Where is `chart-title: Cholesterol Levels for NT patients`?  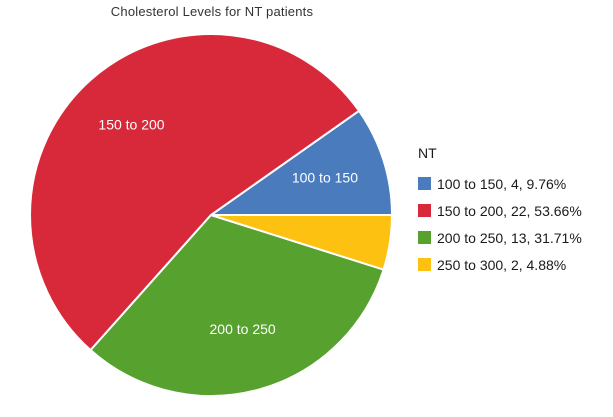 chart-title: Cholesterol Levels for NT patients is located at coordinates (212, 11).